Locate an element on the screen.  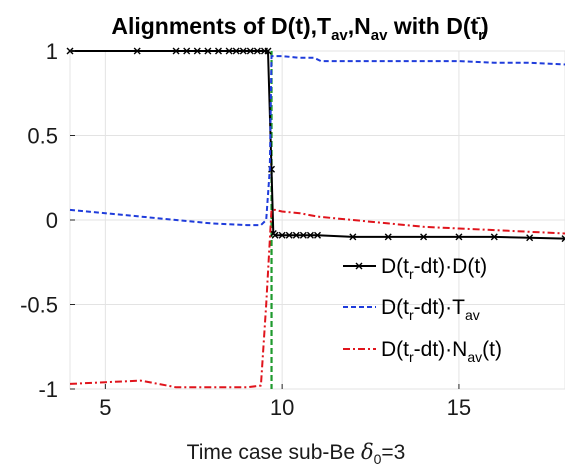
y-tick-label: 0 is located at coordinates (52, 220).